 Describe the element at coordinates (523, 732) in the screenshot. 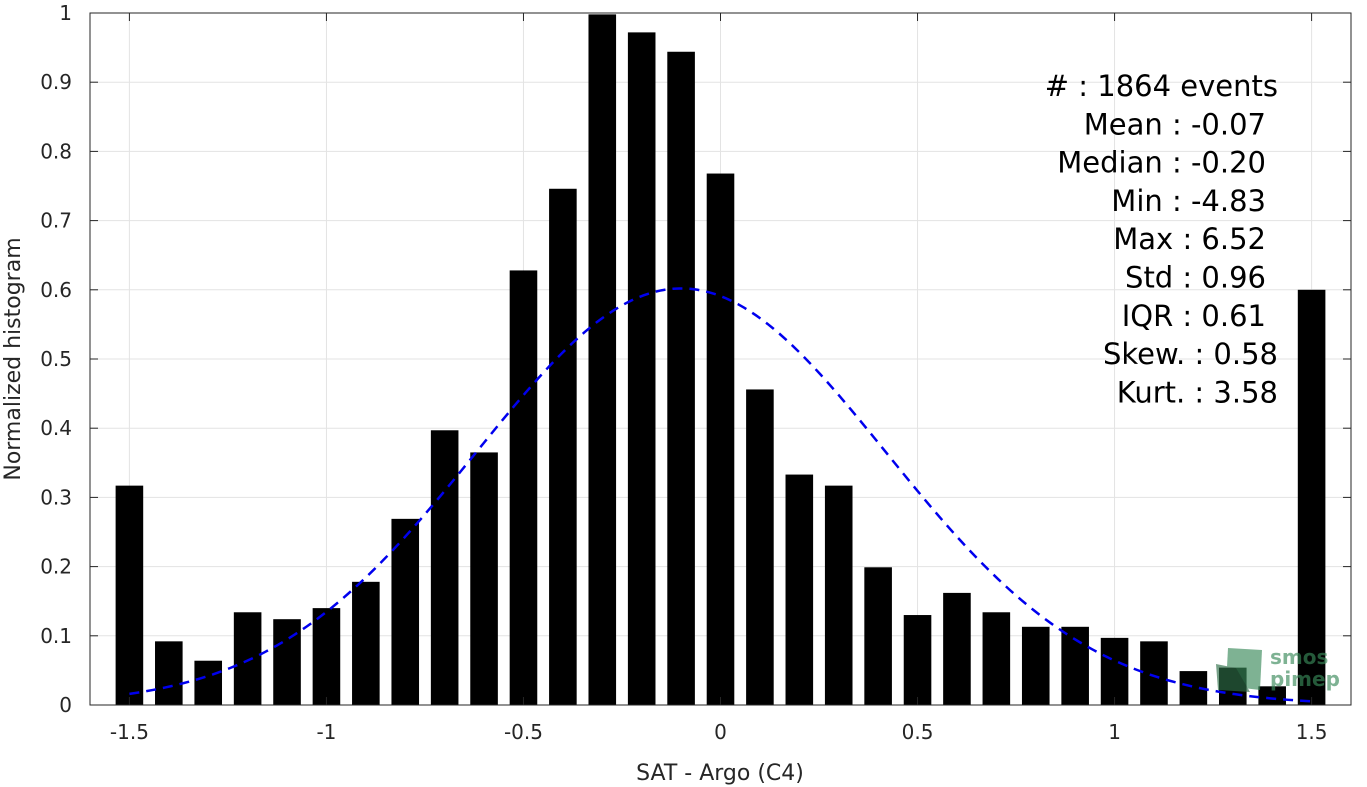

I see `x-tick-label-2: -0.5` at that location.